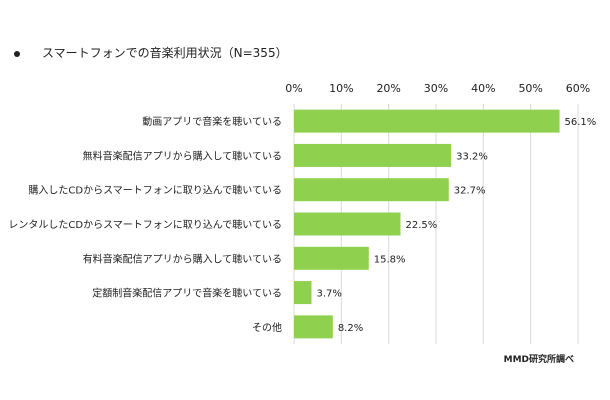 The width and height of the screenshot is (610, 400). I want to click on value-label: 56.1%, so click(581, 122).